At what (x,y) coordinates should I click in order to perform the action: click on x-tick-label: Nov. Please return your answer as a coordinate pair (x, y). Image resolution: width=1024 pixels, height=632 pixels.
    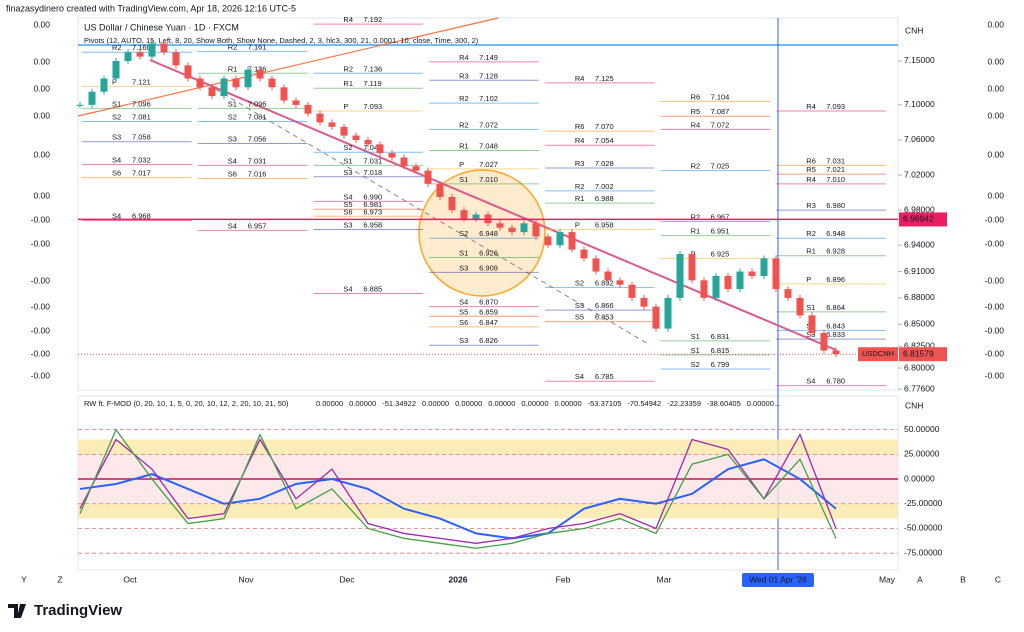
    Looking at the image, I should click on (246, 579).